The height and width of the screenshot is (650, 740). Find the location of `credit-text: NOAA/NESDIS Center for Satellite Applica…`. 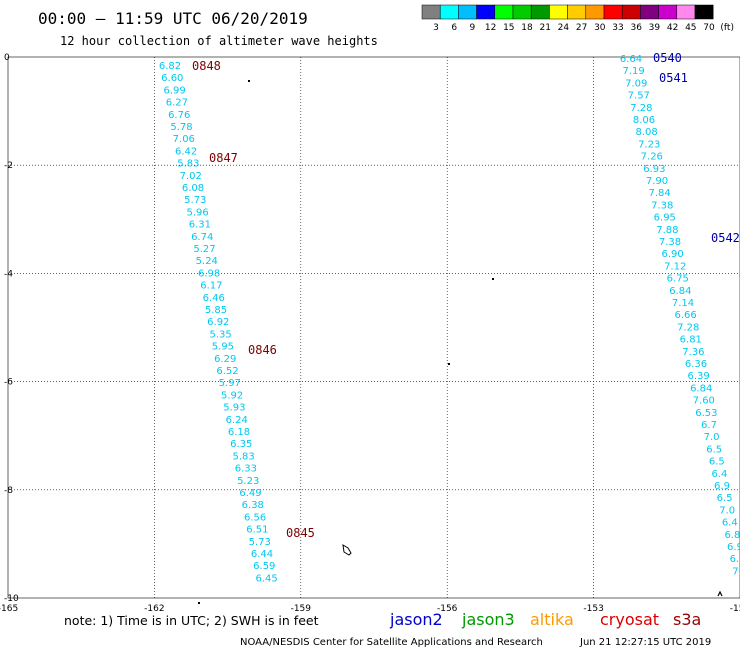

credit-text: NOAA/NESDIS Center for Satellite Applica… is located at coordinates (391, 642).